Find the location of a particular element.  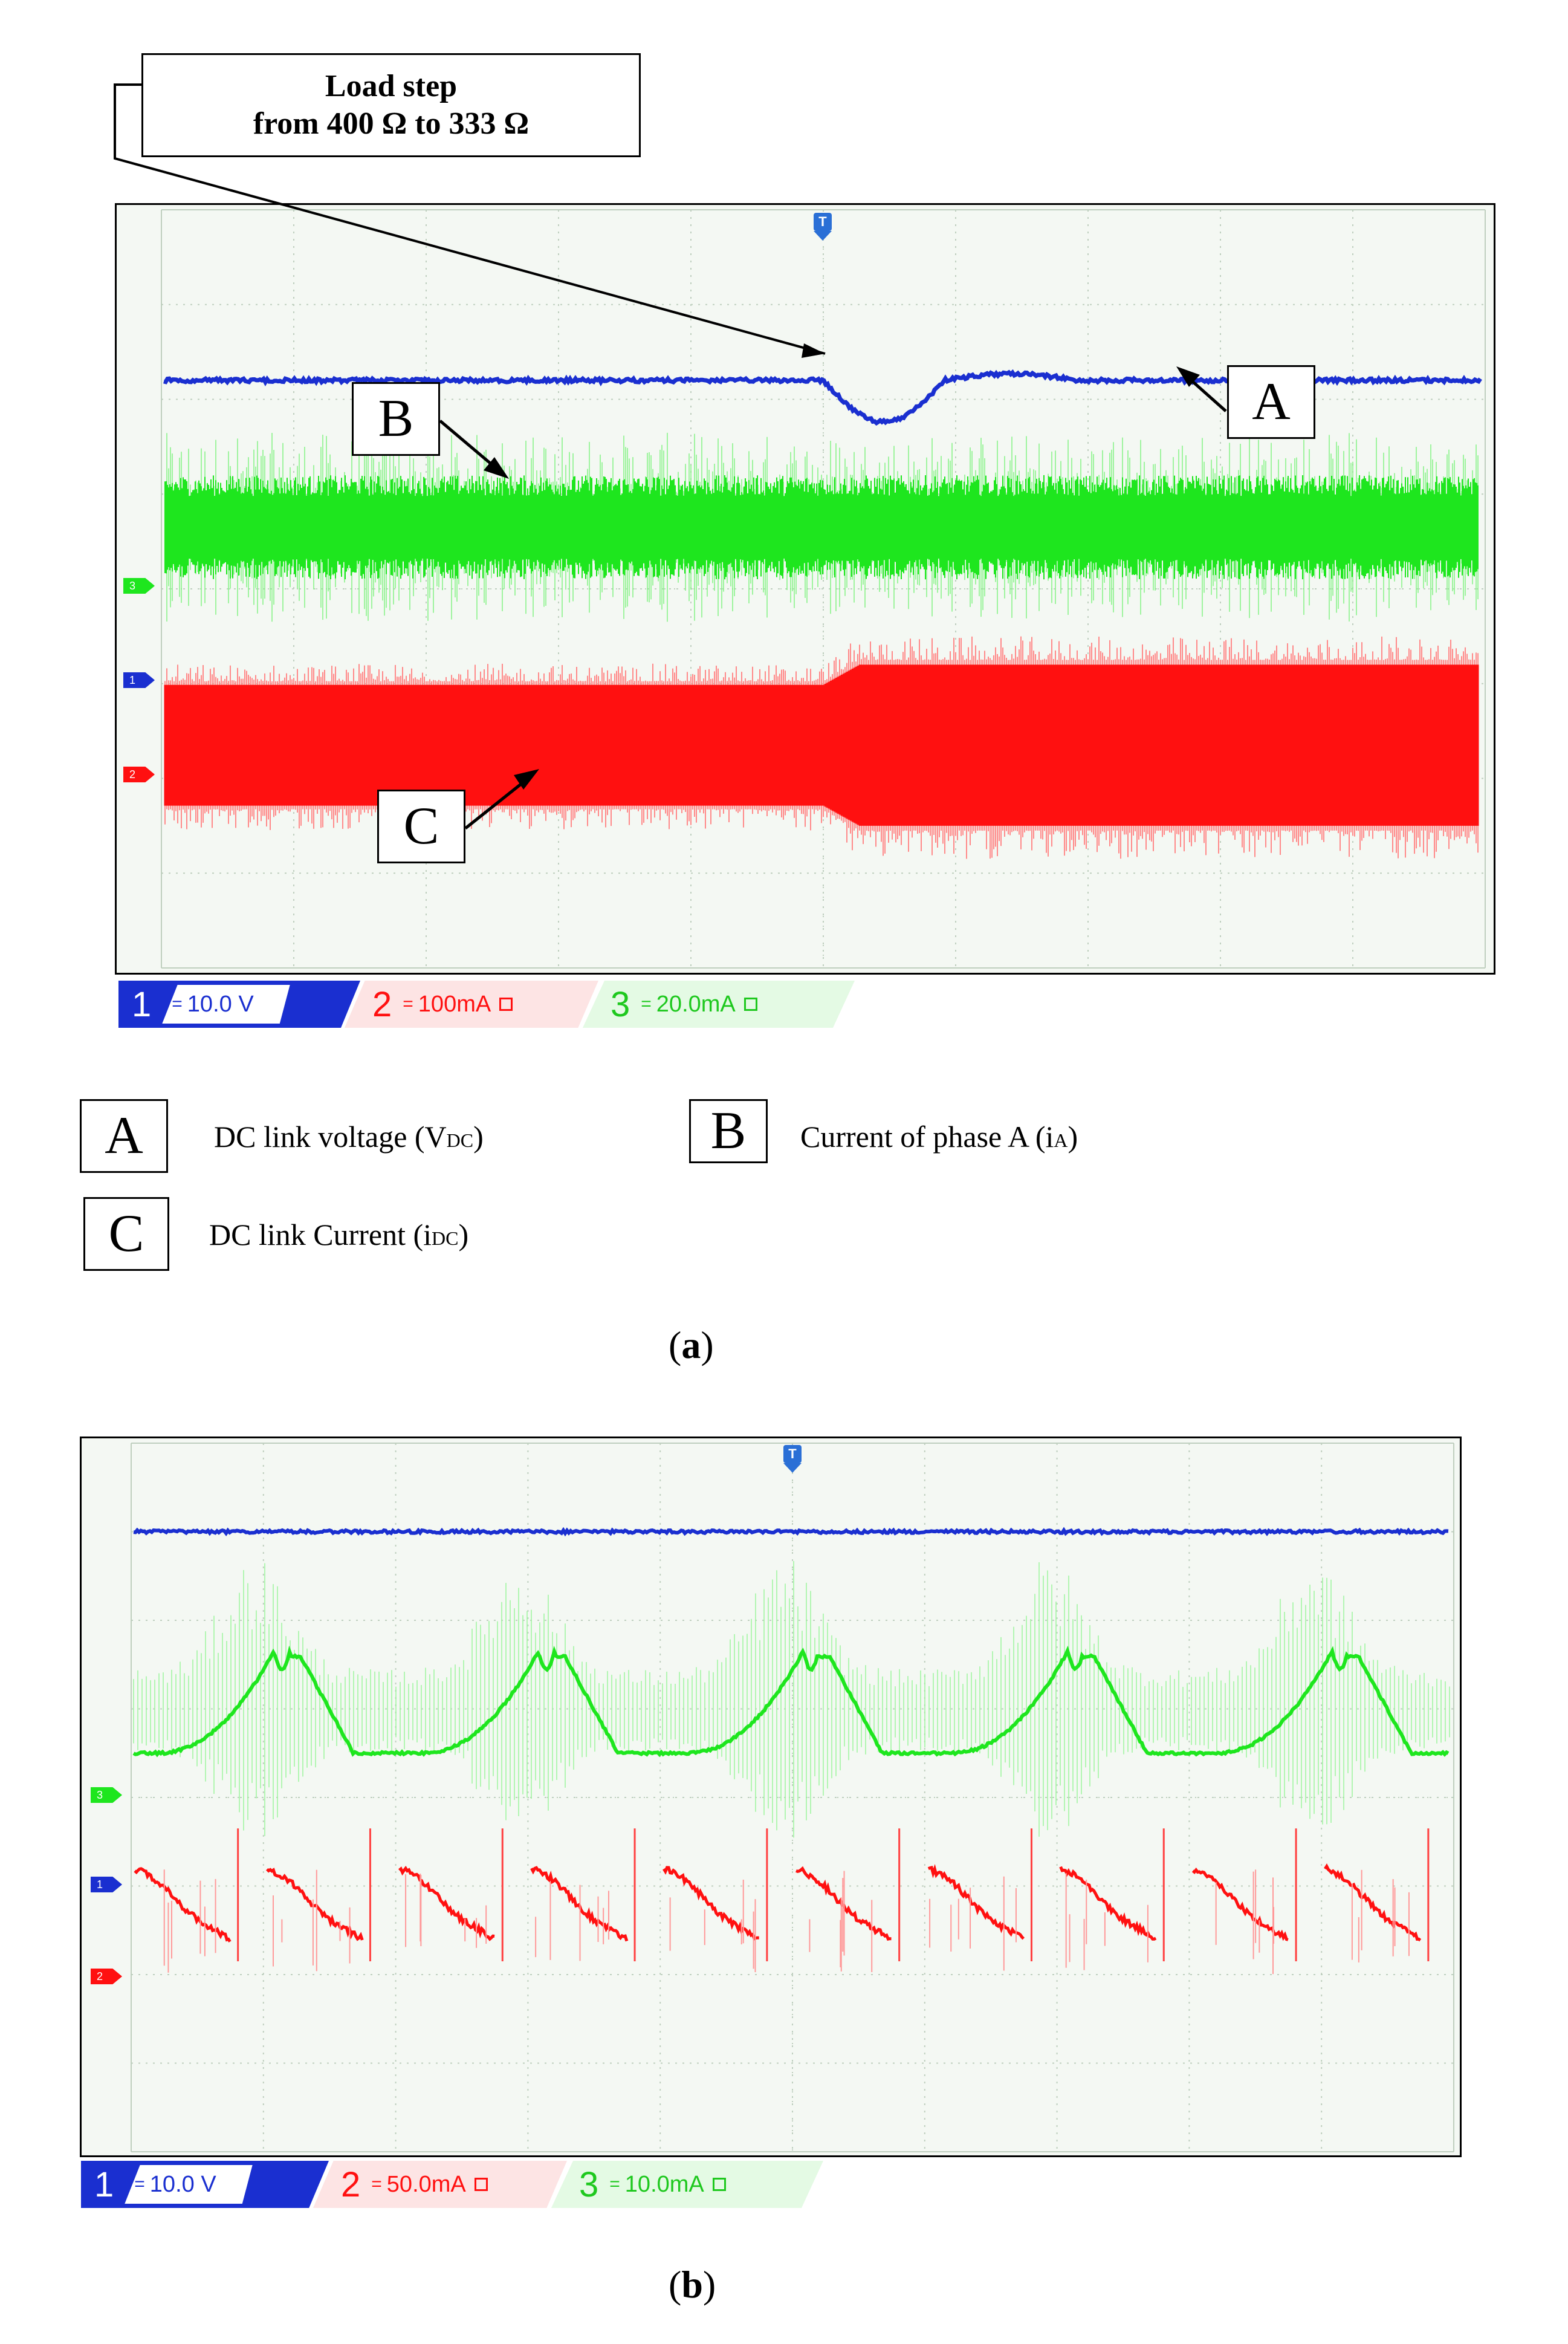

trigger-marker-b: T is located at coordinates (792, 1459).